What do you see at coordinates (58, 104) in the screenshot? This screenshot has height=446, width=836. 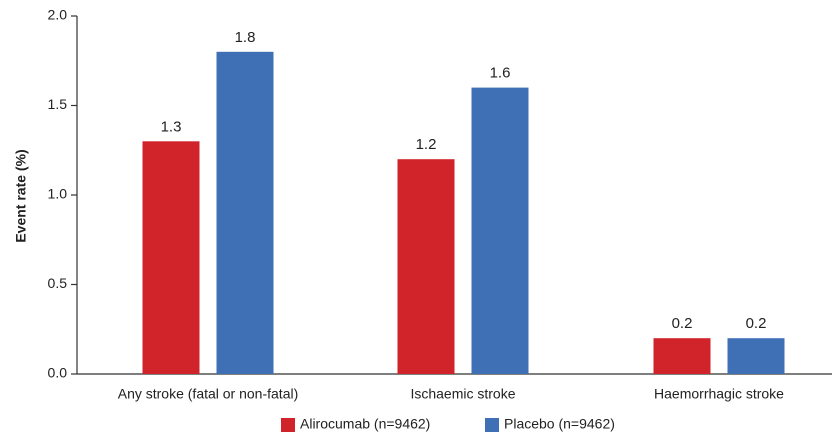 I see `y-tick-label: 1.5` at bounding box center [58, 104].